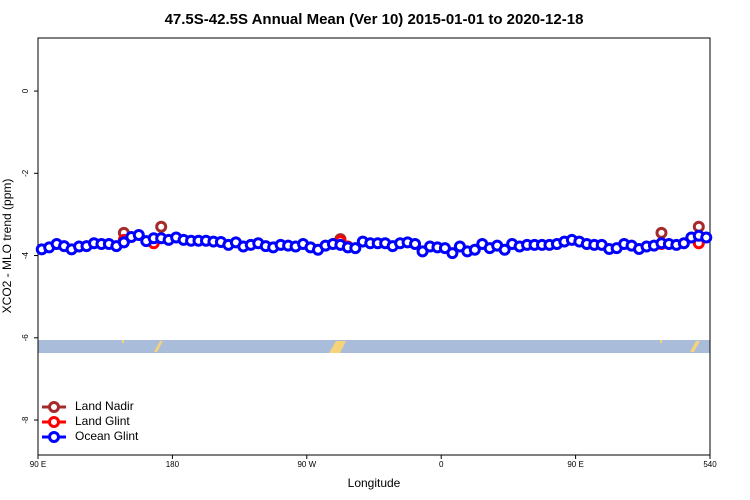 Image resolution: width=750 pixels, height=500 pixels. Describe the element at coordinates (7, 246) in the screenshot. I see `y-axis-label: XCO2 - MLO trend (ppm)` at that location.